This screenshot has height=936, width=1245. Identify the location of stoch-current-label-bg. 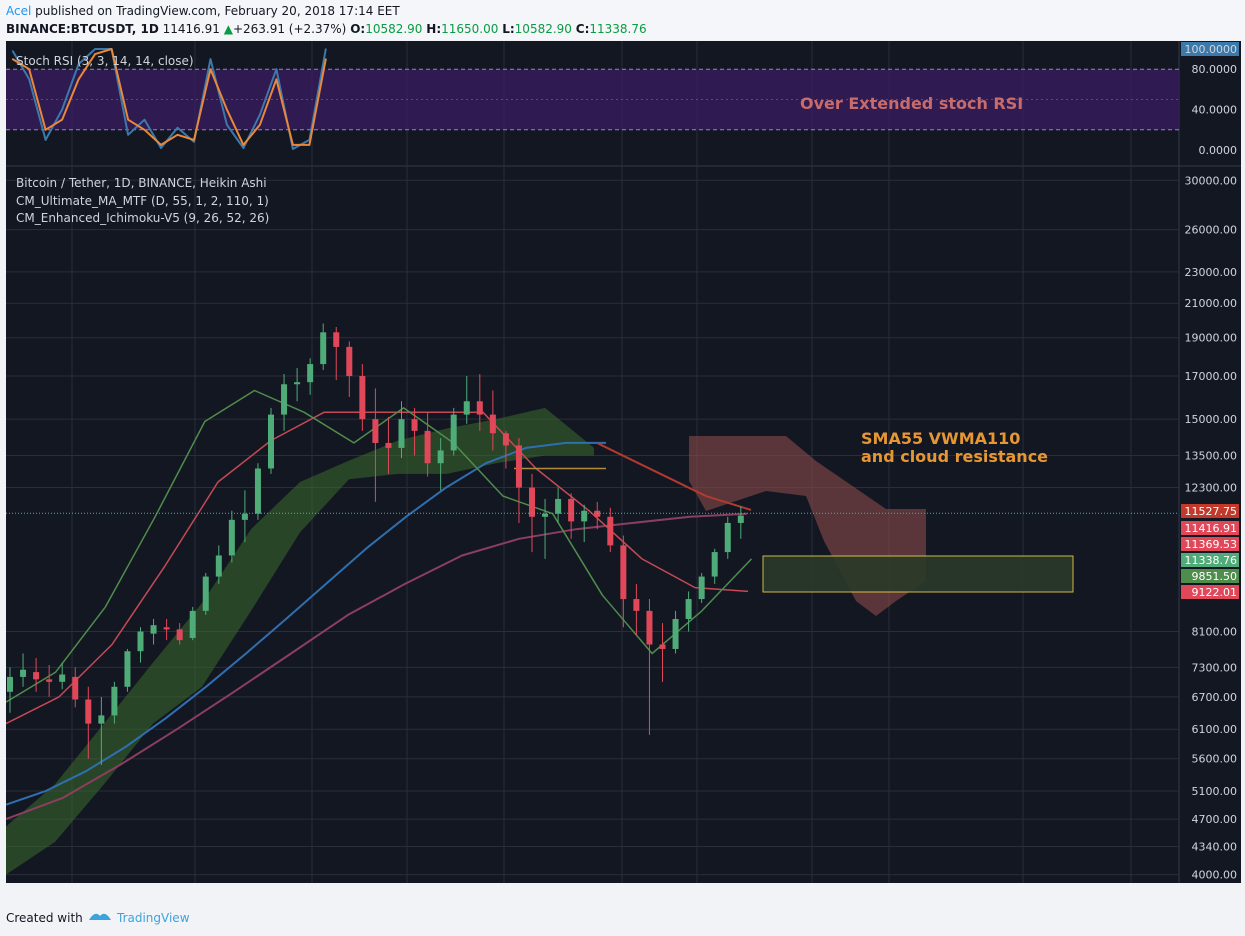
(1210, 49).